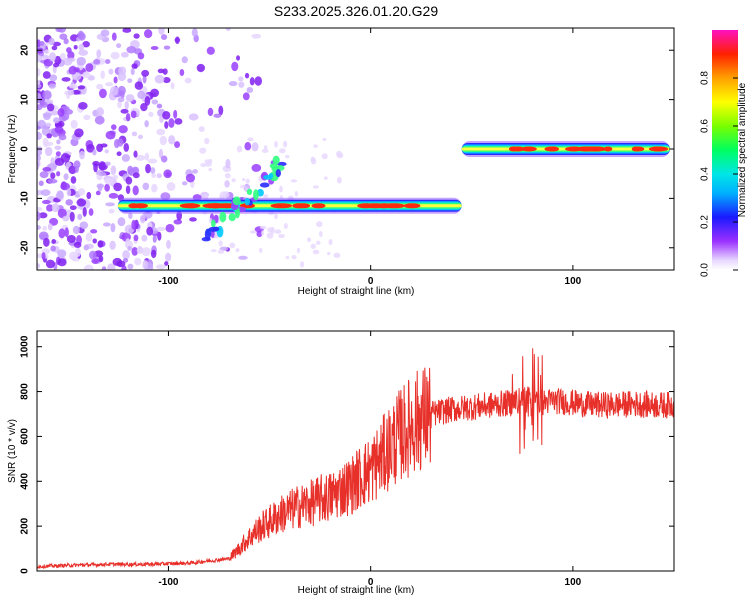 This screenshot has width=750, height=605. I want to click on spectrogram-y-tick-label: 0, so click(25, 149).